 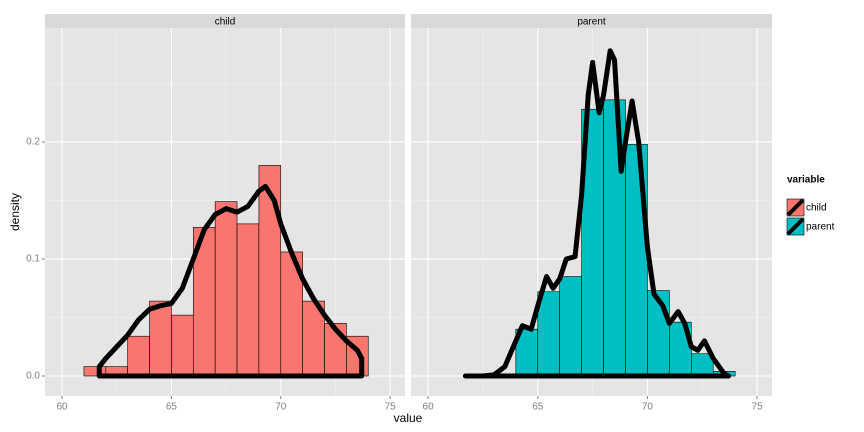 I want to click on legend-title: variable, so click(x=806, y=180).